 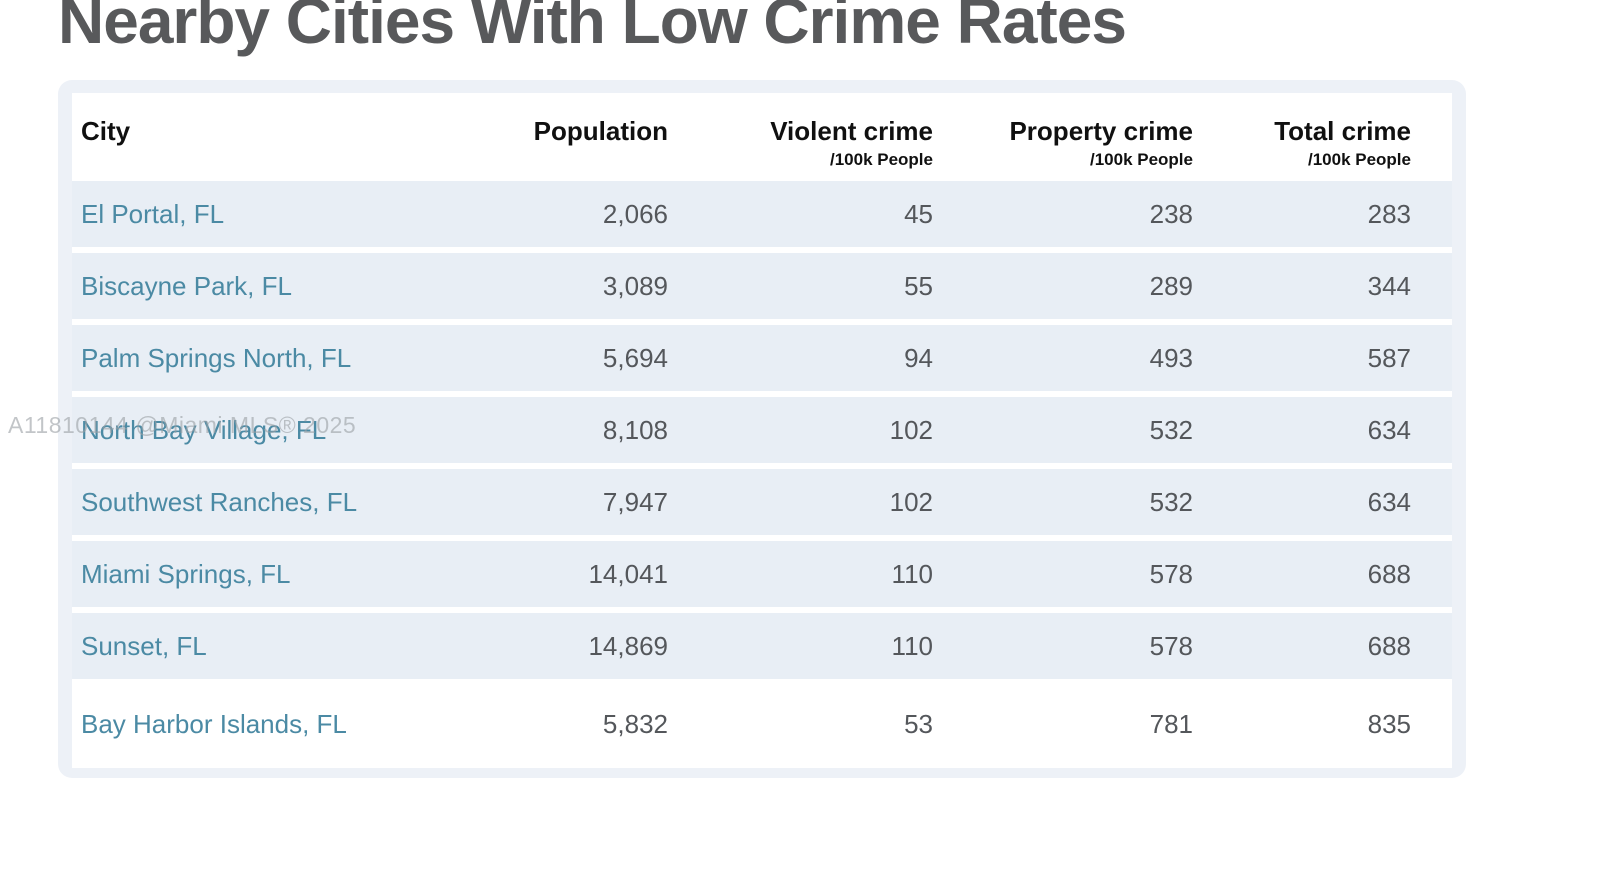 I want to click on population-value: 14,869, so click(x=628, y=645).